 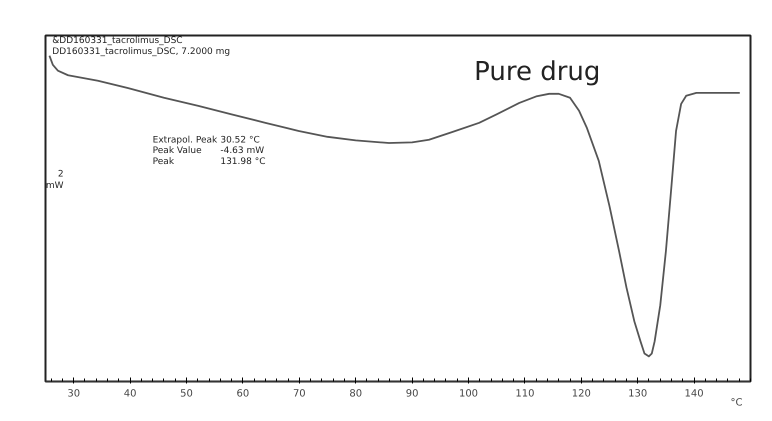 What do you see at coordinates (163, 161) in the screenshot?
I see `annotation: Peak` at bounding box center [163, 161].